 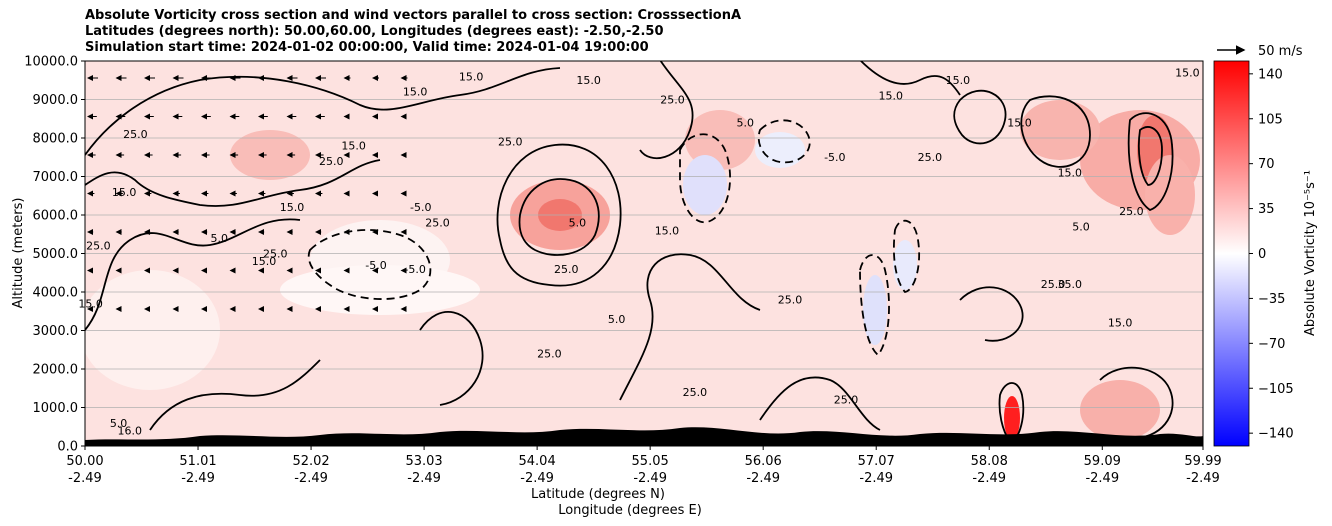 What do you see at coordinates (644, 436) in the screenshot?
I see `terrain-mask` at bounding box center [644, 436].